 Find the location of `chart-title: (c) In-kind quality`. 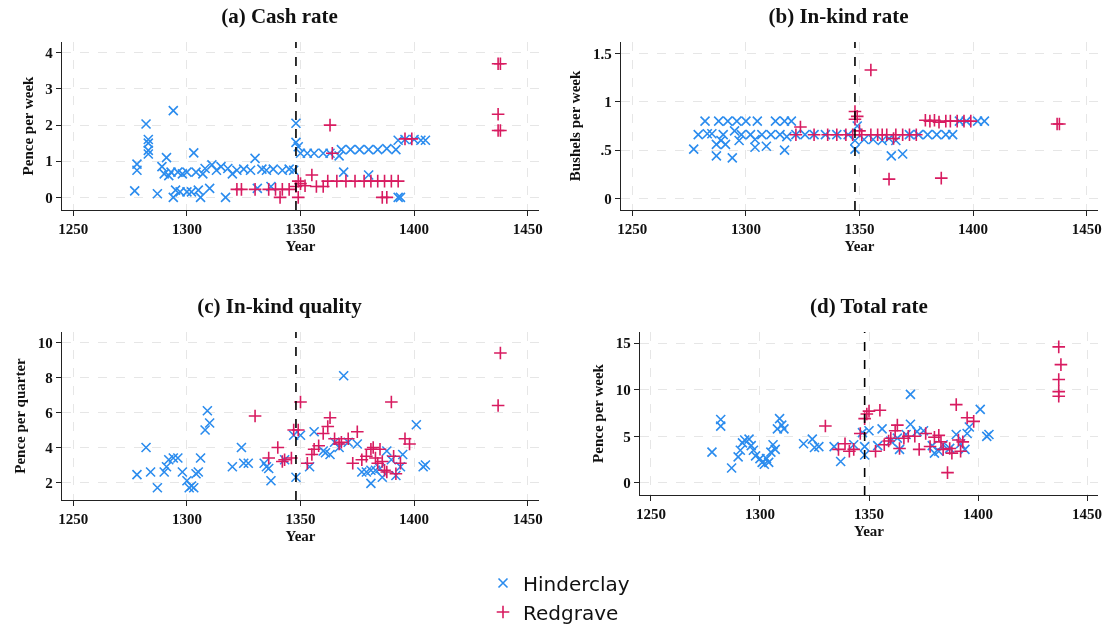

chart-title: (c) In-kind quality is located at coordinates (280, 305).